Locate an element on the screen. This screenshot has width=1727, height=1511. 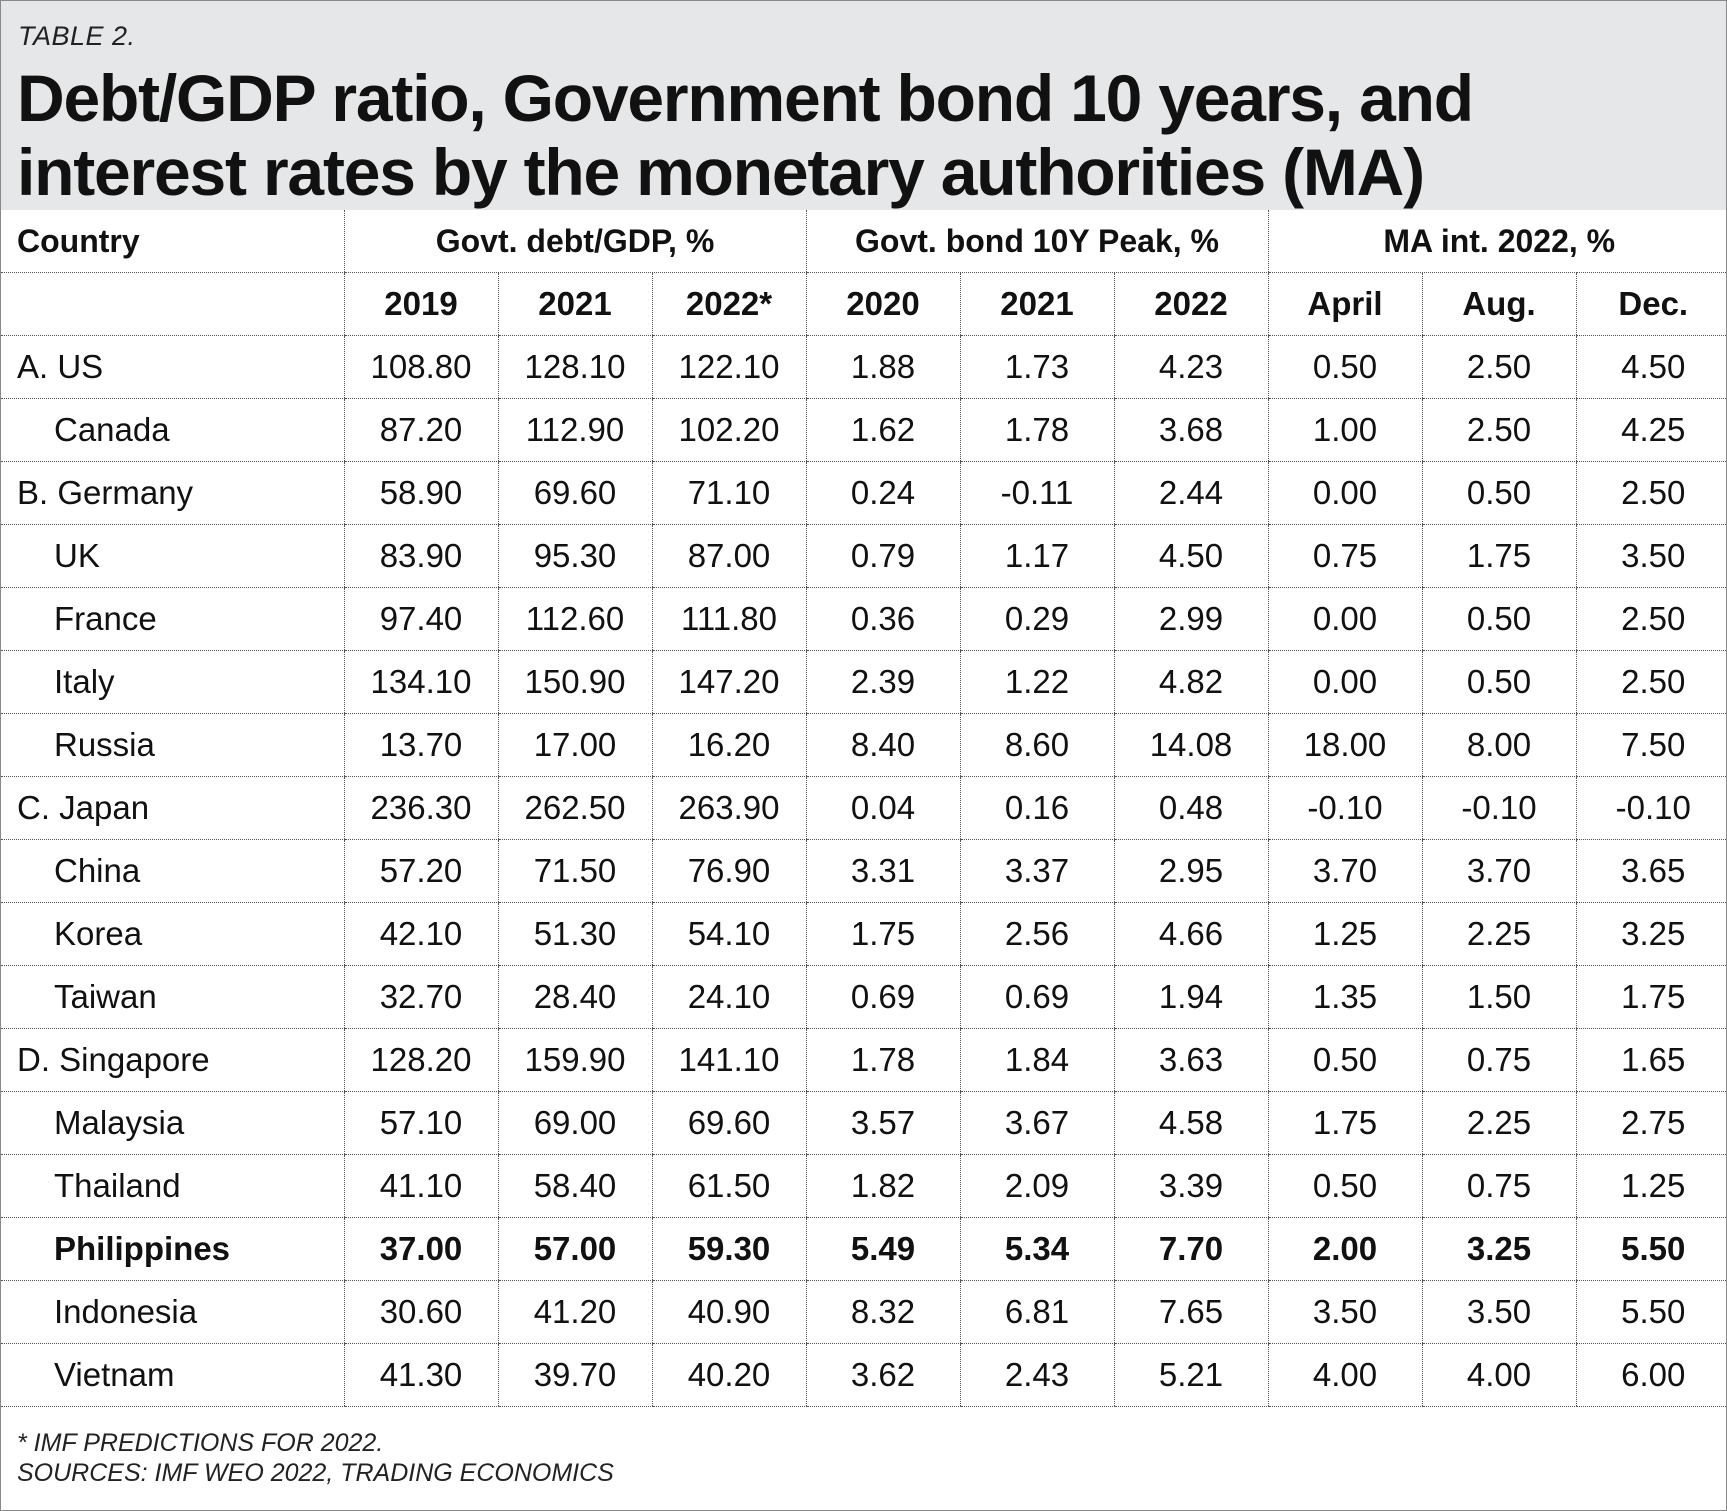
value-cell: 2.43 is located at coordinates (1036, 1375).